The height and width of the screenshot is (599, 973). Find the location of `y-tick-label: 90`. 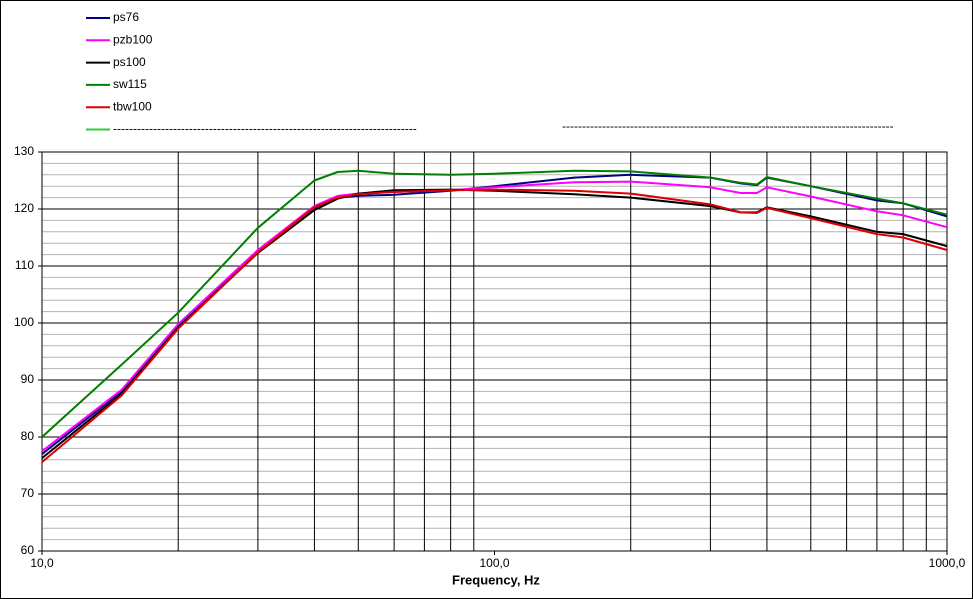

y-tick-label: 90 is located at coordinates (28, 379).